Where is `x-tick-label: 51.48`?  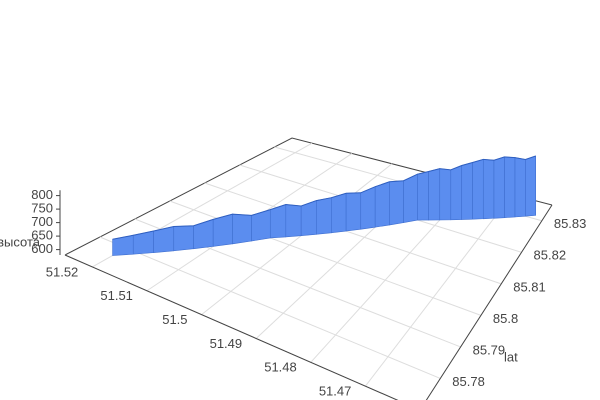
x-tick-label: 51.48 is located at coordinates (280, 367).